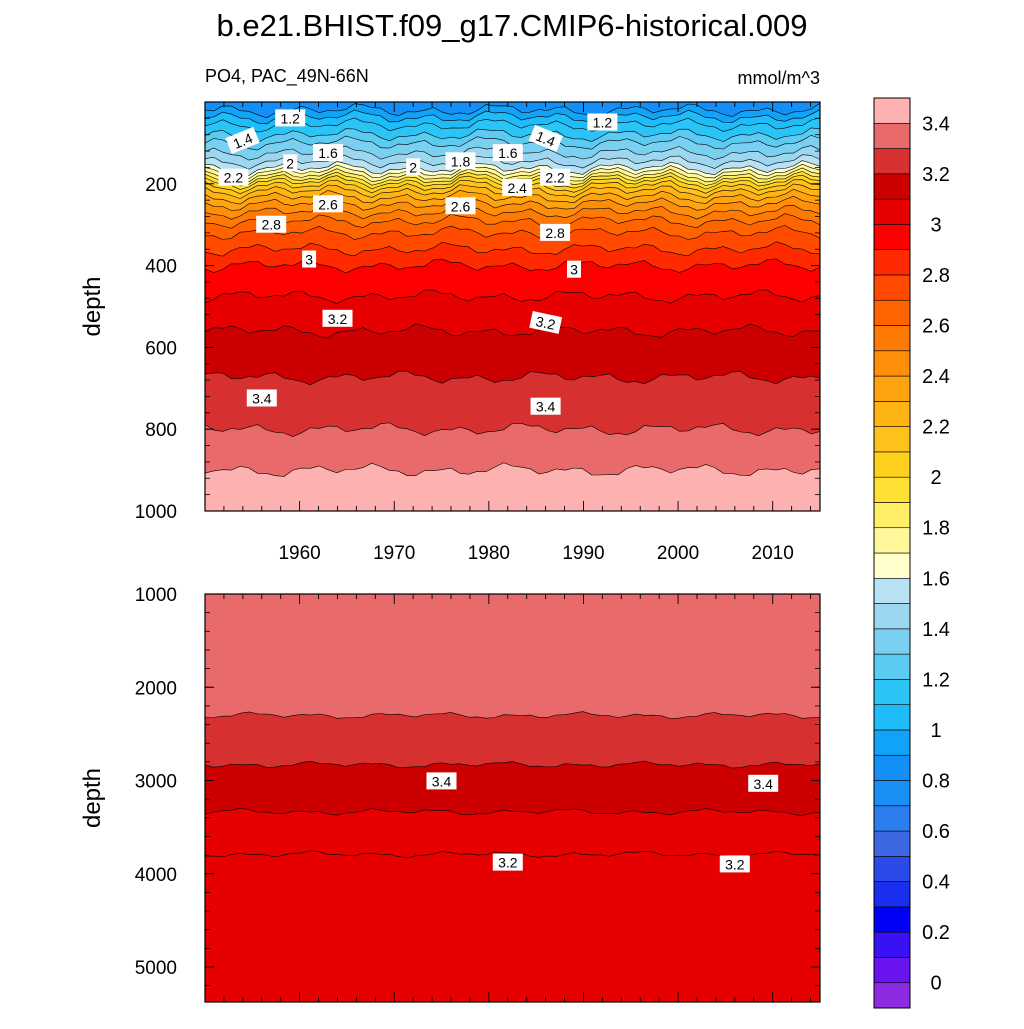 The image size is (1024, 1029). What do you see at coordinates (511, 25) in the screenshot?
I see `chart-title: b.e21.BHIST.f09_g17.CMIP6-historical.009` at bounding box center [511, 25].